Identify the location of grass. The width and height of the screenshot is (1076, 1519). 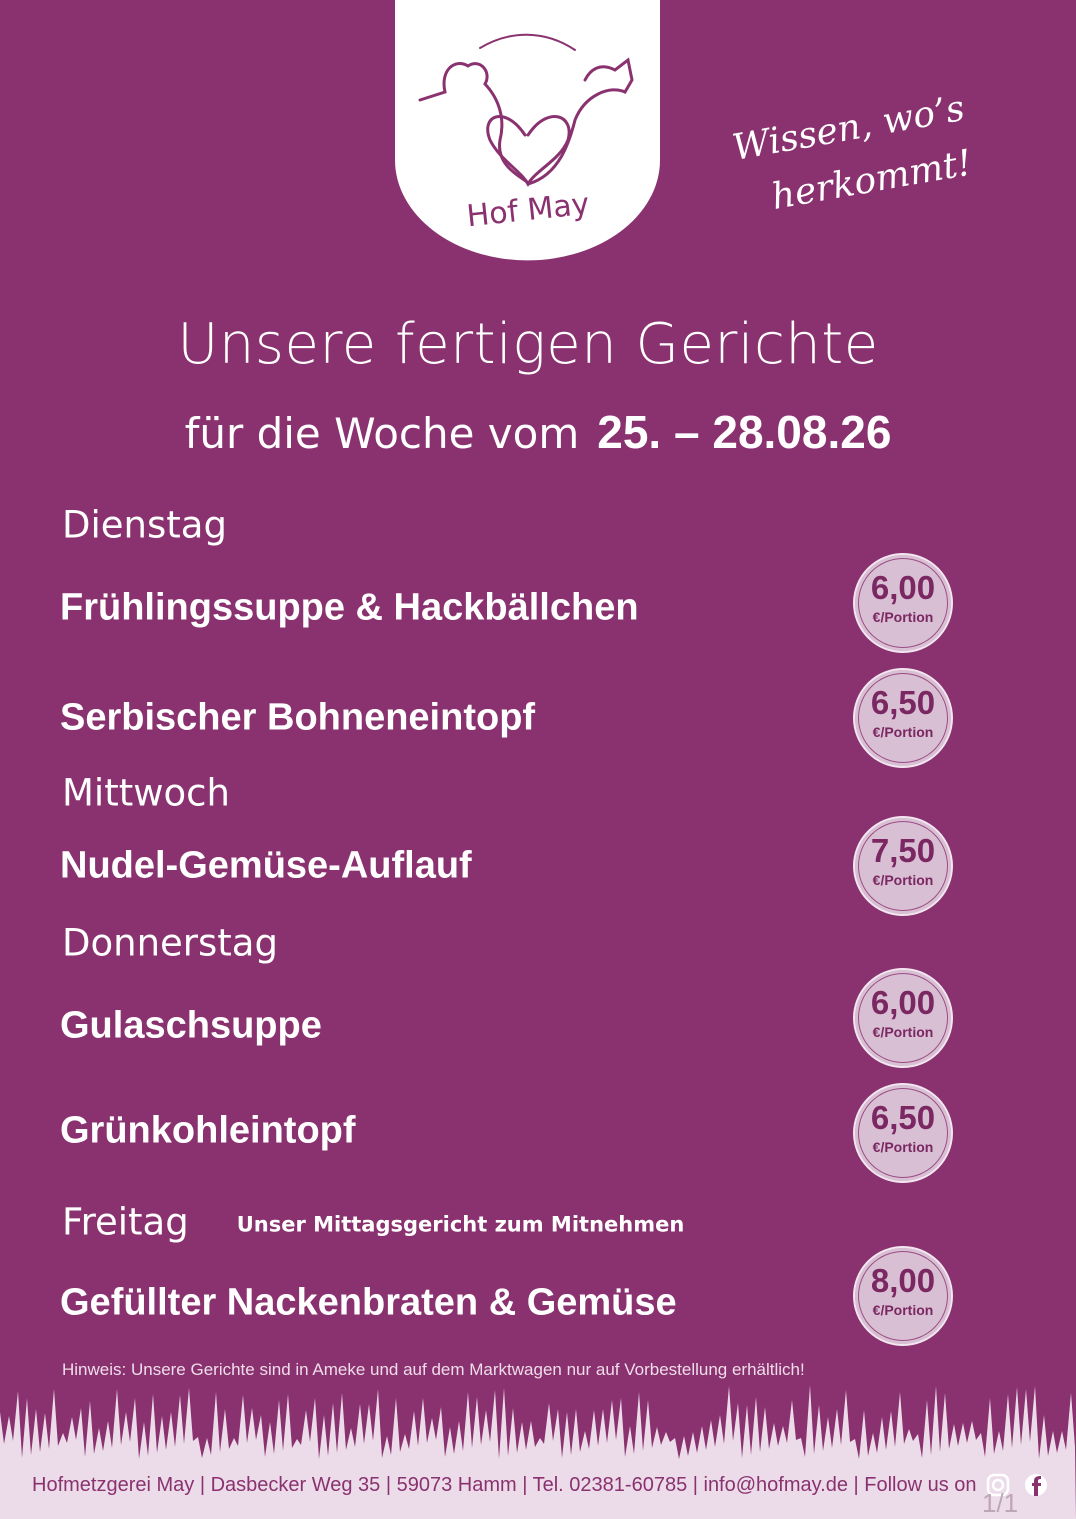
(538, 1452).